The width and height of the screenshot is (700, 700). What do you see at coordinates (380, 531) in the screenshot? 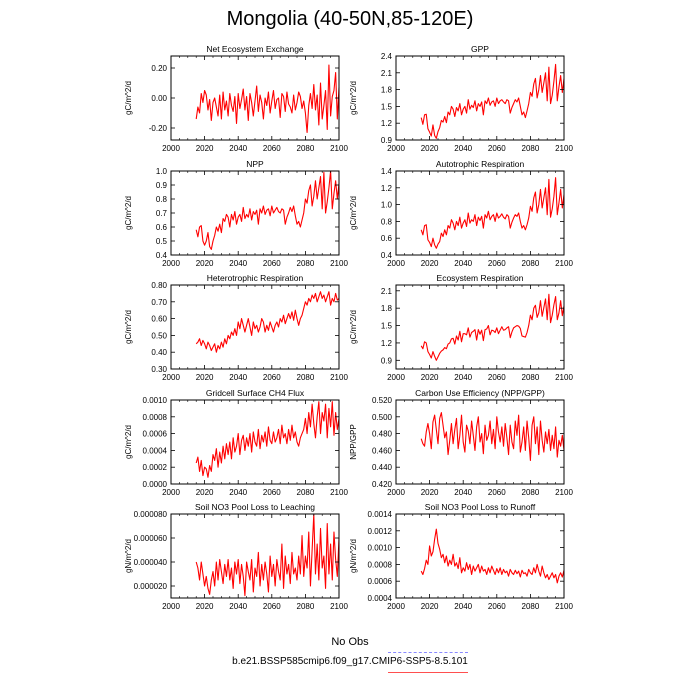
I see `y-tick-label: 0.0012` at bounding box center [380, 531].